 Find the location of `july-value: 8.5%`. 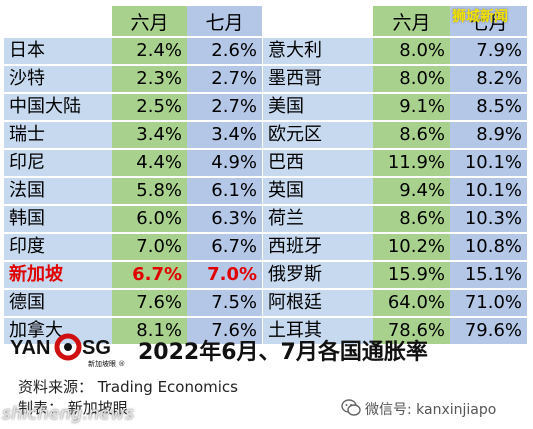

july-value: 8.5% is located at coordinates (488, 107).